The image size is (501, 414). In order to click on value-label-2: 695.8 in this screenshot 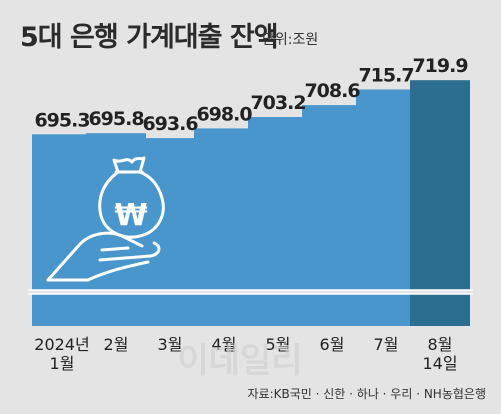, I will do `click(116, 119)`.